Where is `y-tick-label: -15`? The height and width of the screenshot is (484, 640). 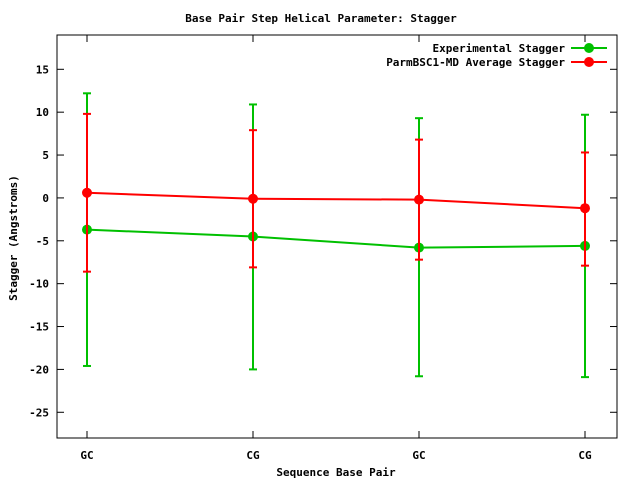
y-tick-label: -15 is located at coordinates (39, 327).